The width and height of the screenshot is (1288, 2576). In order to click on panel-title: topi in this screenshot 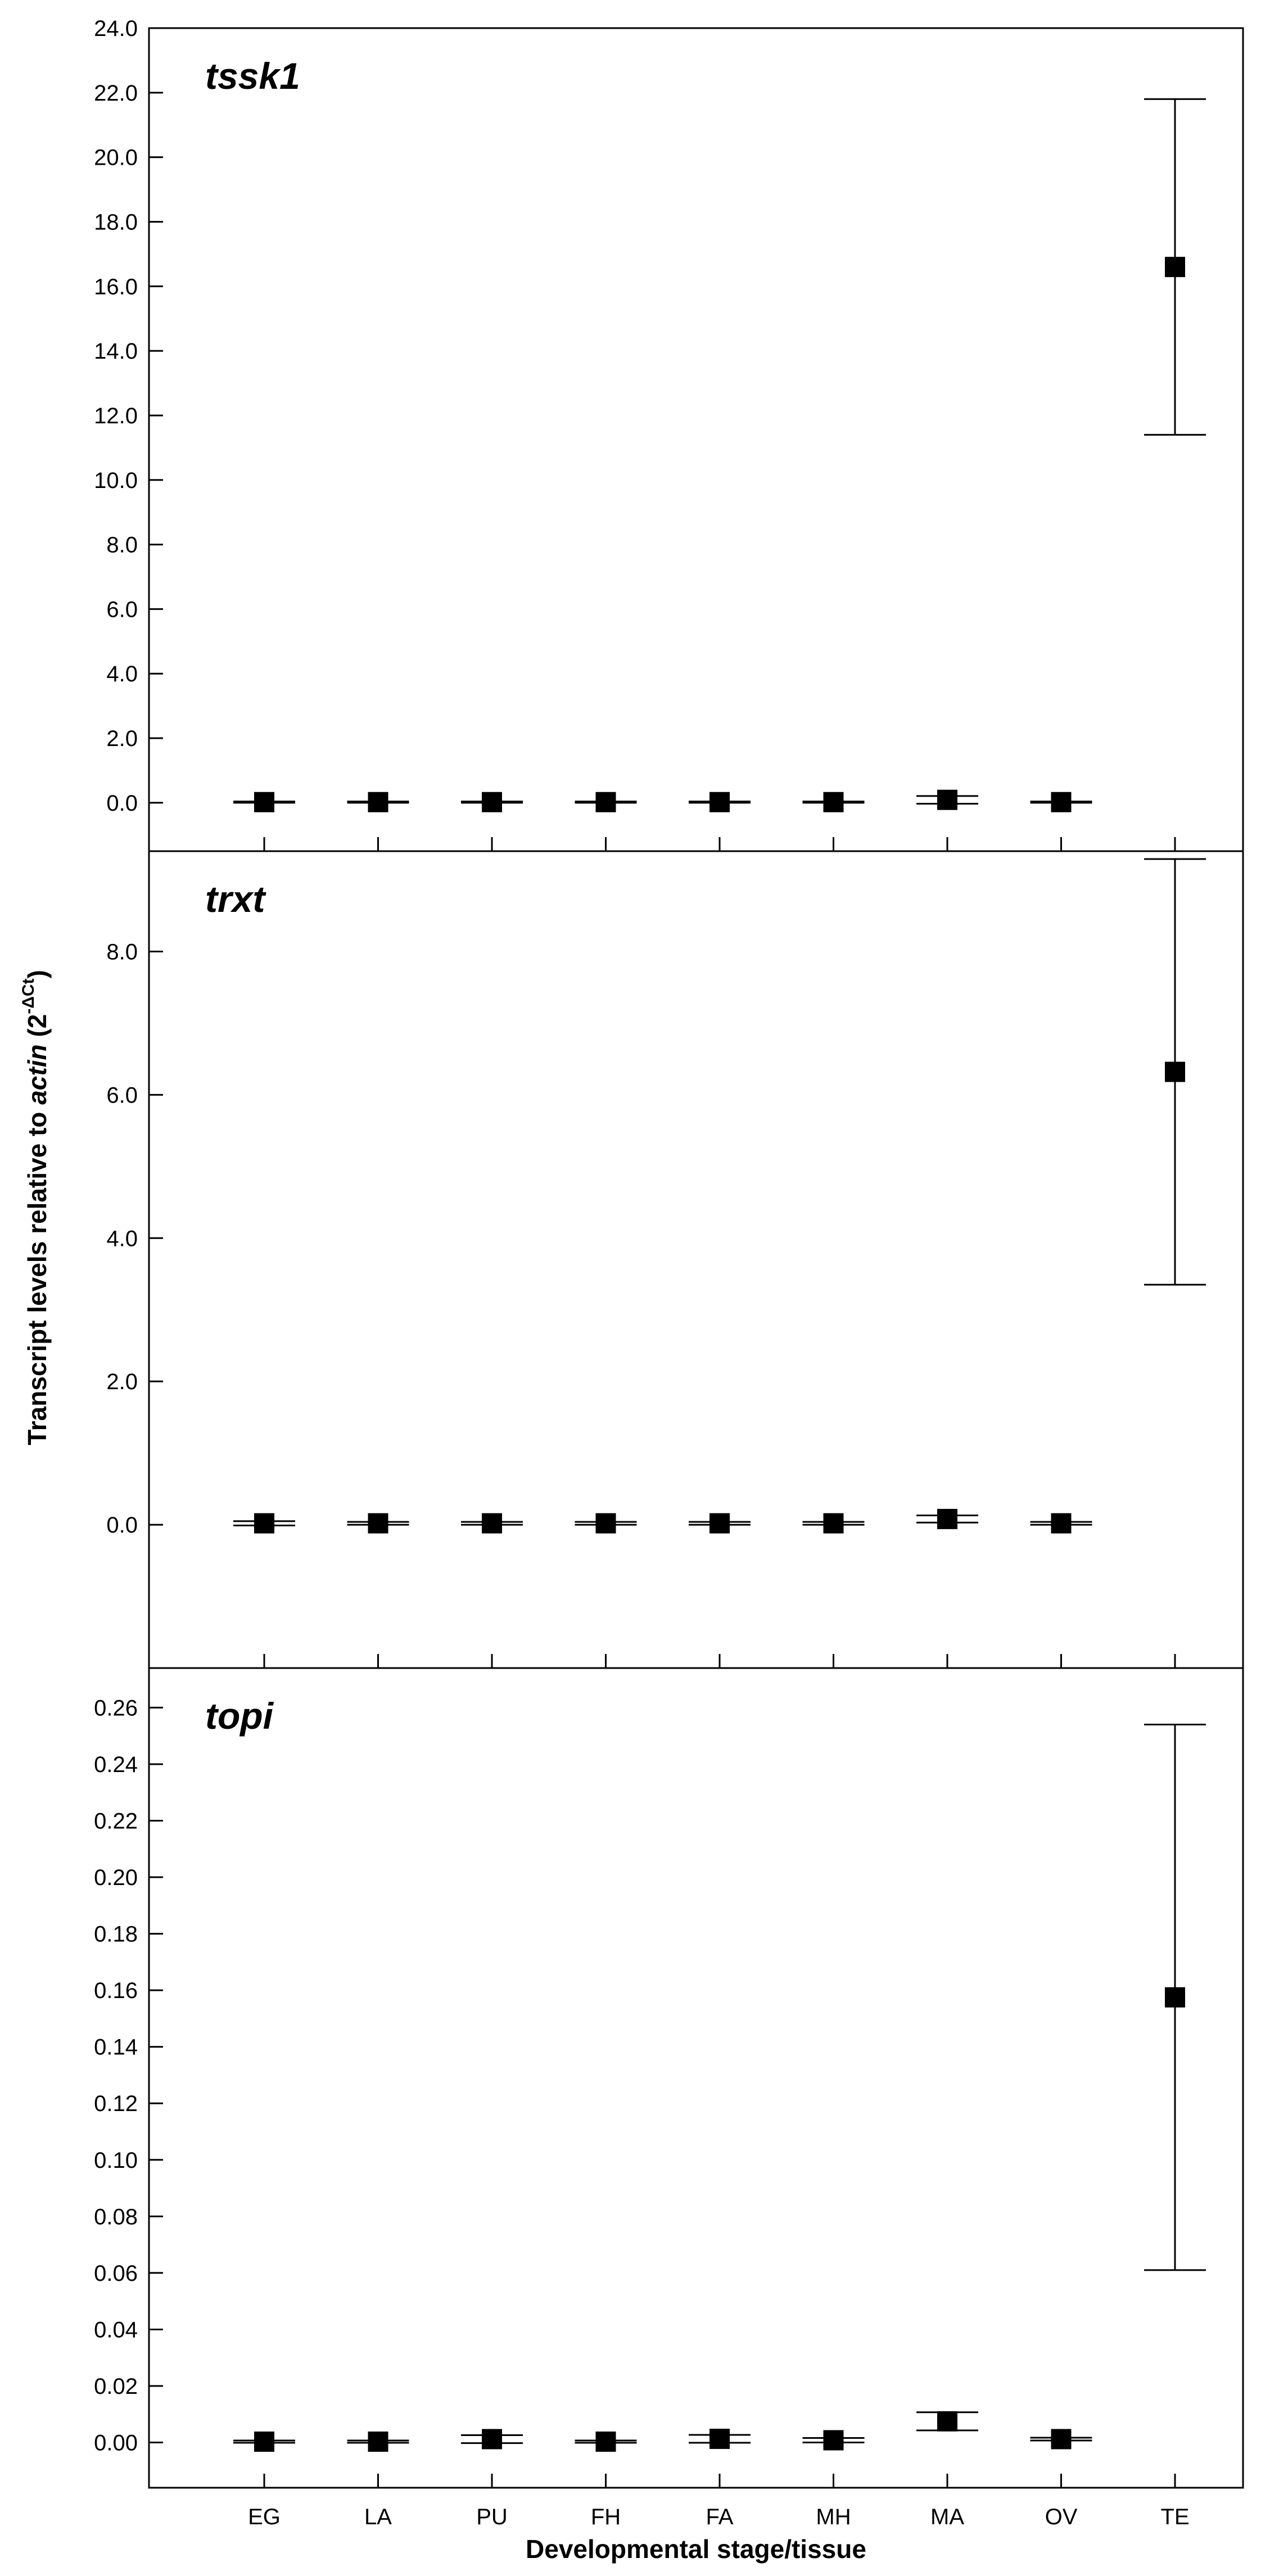, I will do `click(239, 1716)`.